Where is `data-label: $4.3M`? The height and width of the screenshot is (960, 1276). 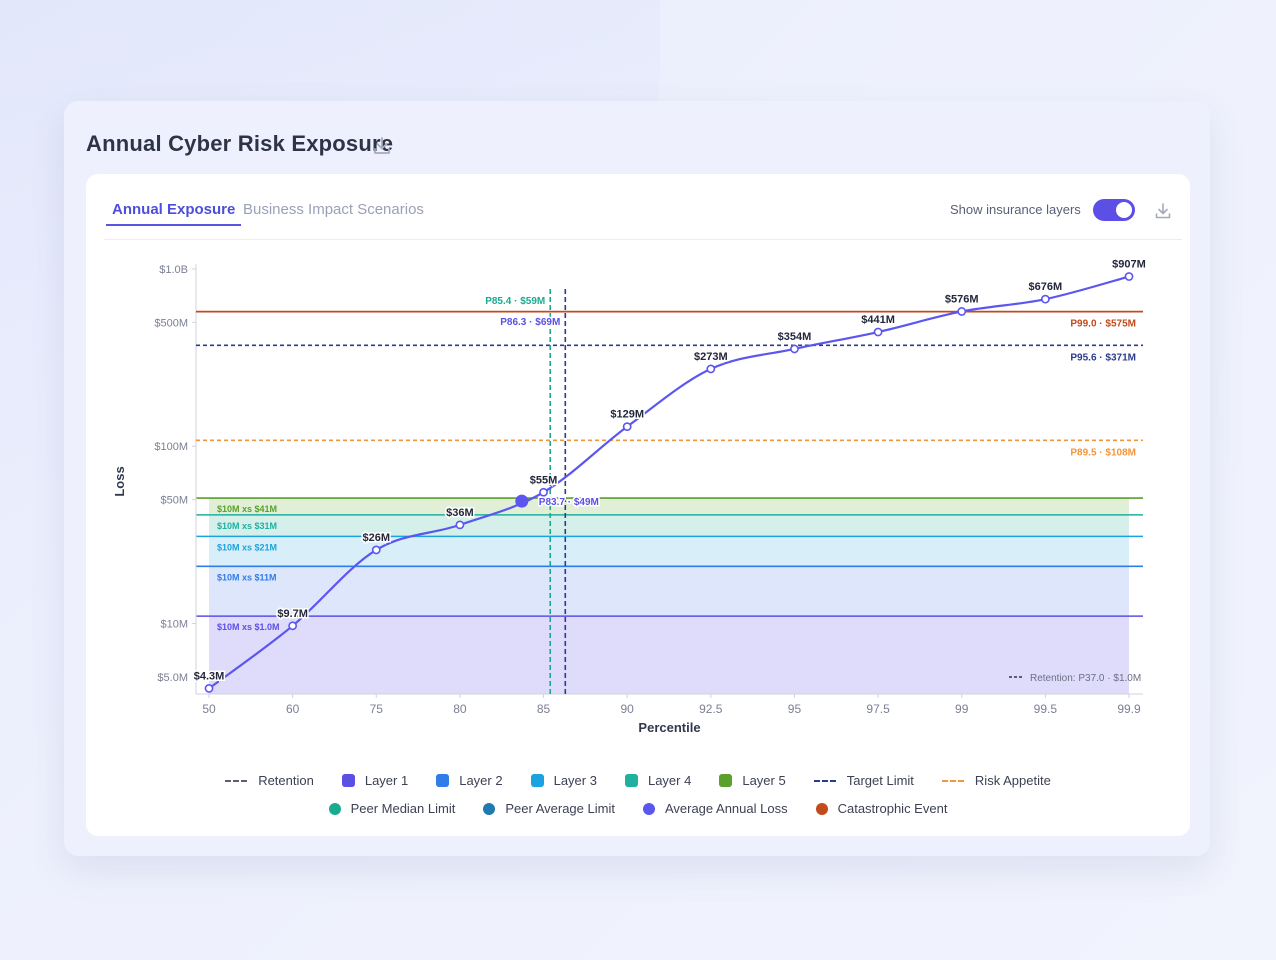 data-label: $4.3M is located at coordinates (209, 676).